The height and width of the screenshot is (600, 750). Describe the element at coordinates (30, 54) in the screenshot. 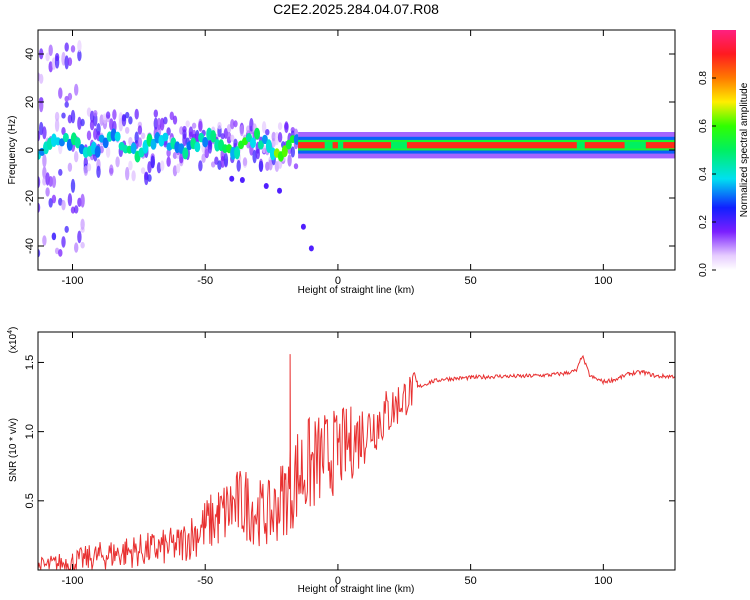

I see `y-tick-label: 40` at that location.